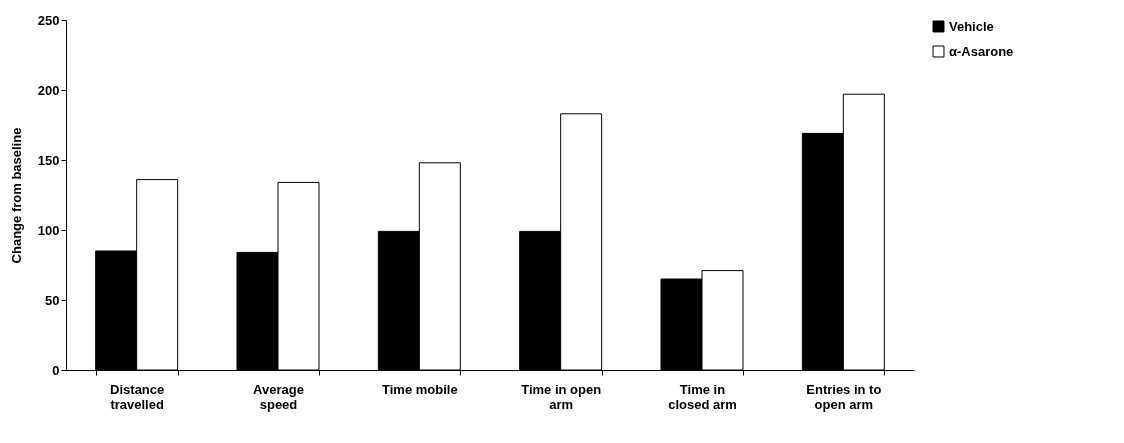 The width and height of the screenshot is (1124, 443). What do you see at coordinates (278, 396) in the screenshot?
I see `x-tick-label: Average speed` at bounding box center [278, 396].